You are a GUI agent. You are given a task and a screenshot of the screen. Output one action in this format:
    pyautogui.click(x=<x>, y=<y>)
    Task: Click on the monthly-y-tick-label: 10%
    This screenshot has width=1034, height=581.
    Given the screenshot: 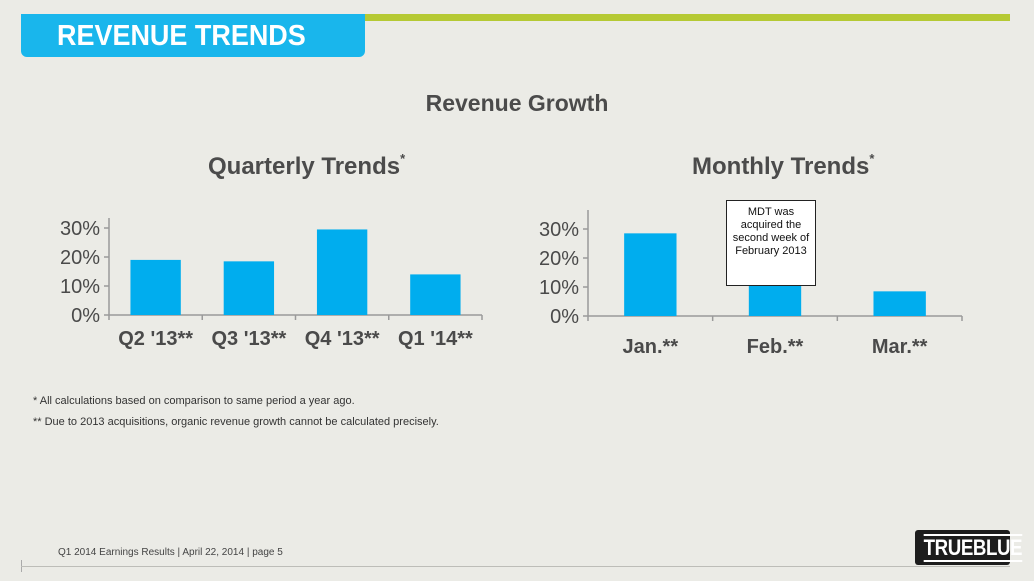 What is the action you would take?
    pyautogui.click(x=559, y=288)
    